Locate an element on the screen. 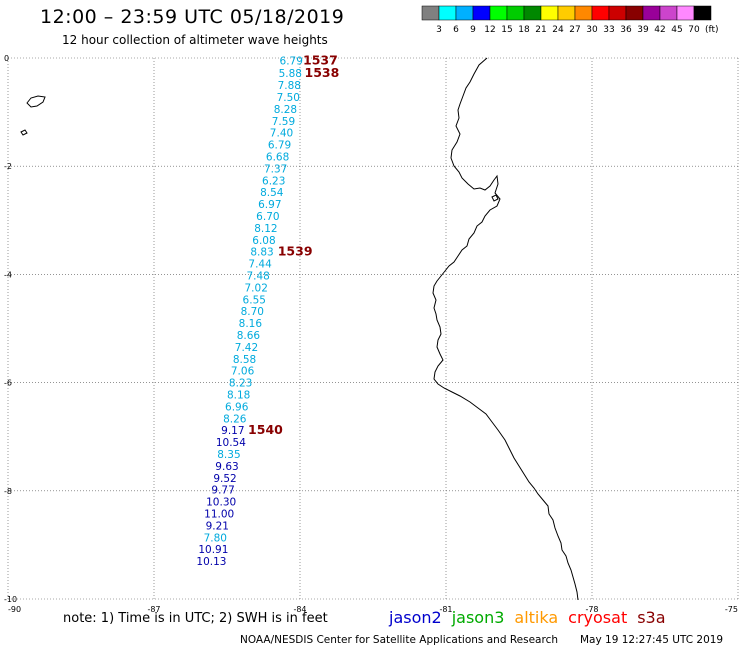 Image resolution: width=740 pixels, height=650 pixels. wave-height-value: 11.00 is located at coordinates (219, 515).